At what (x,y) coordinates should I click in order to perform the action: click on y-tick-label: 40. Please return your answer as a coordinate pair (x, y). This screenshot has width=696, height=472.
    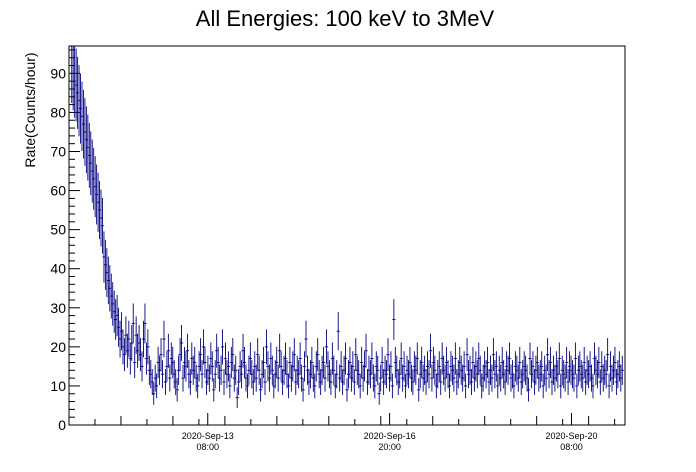
    Looking at the image, I should click on (58, 269).